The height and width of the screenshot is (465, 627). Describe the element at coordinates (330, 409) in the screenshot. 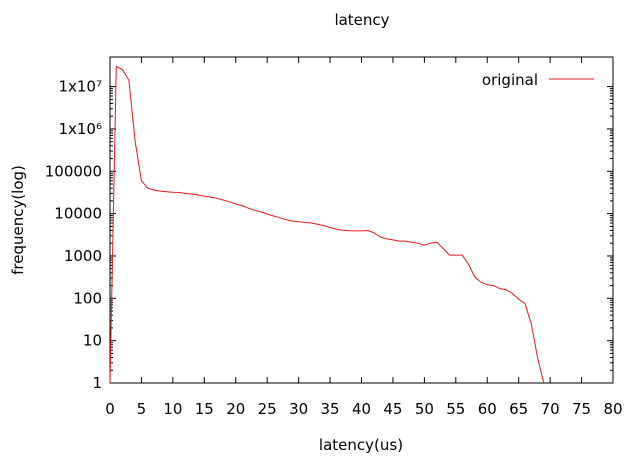

I see `x-tick-label: 35` at that location.